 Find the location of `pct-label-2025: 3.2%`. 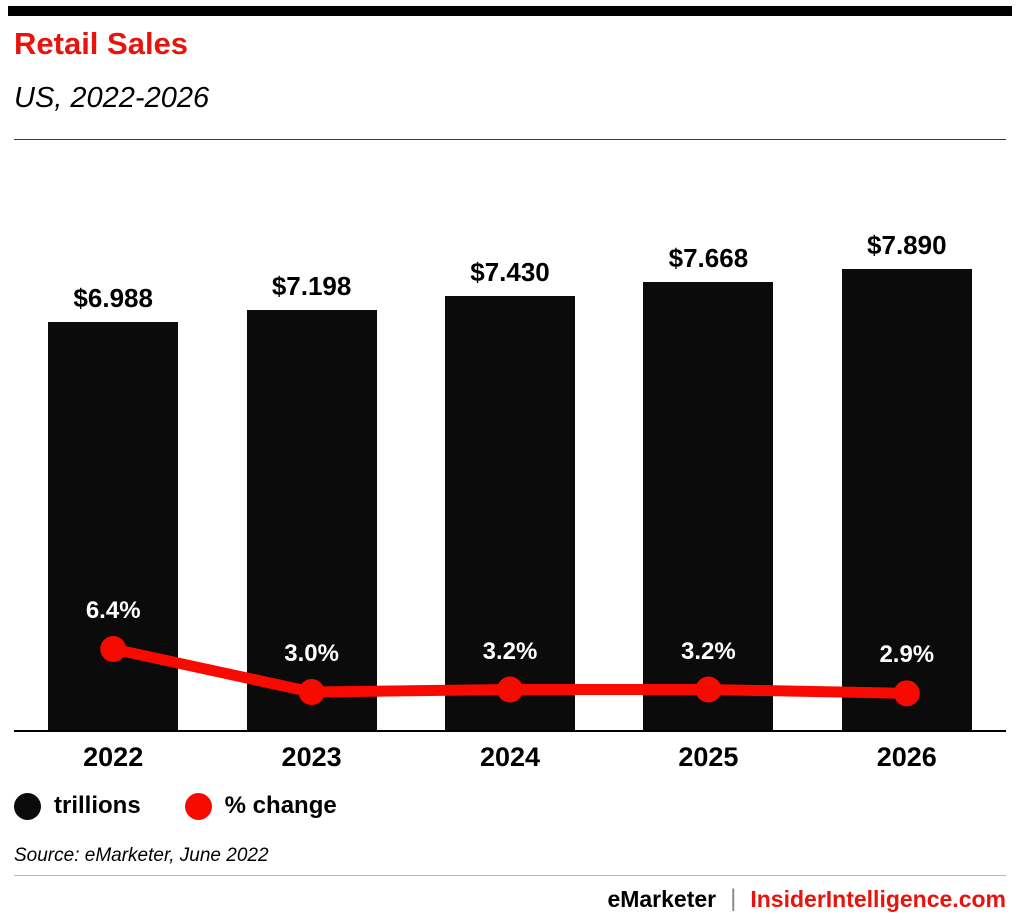

pct-label-2025: 3.2% is located at coordinates (708, 651).